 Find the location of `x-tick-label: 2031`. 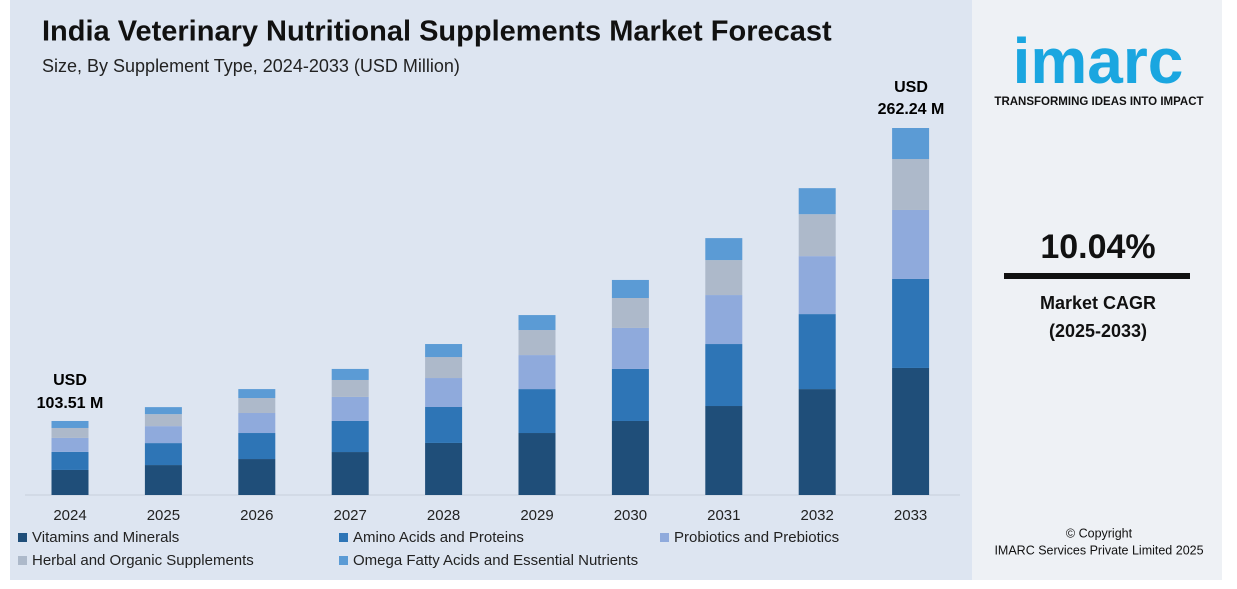

x-tick-label: 2031 is located at coordinates (723, 515).